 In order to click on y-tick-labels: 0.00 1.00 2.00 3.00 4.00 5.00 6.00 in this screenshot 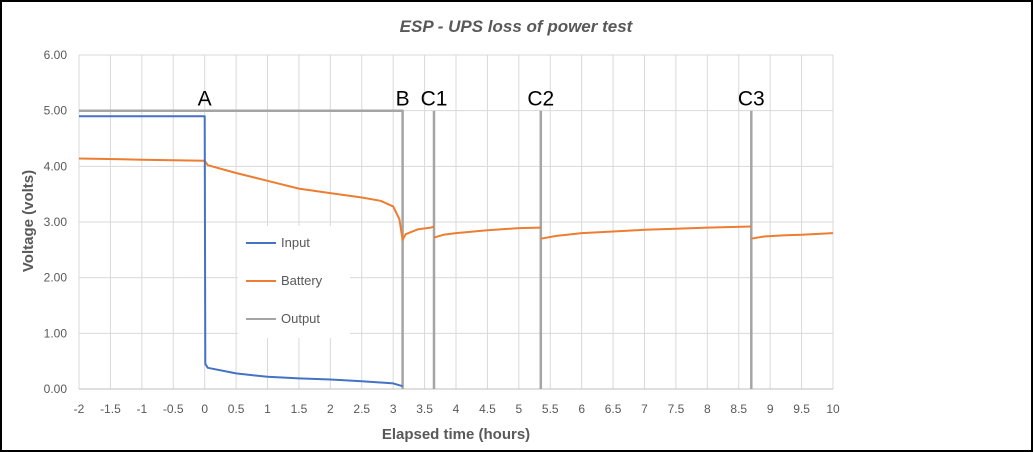, I will do `click(56, 222)`.